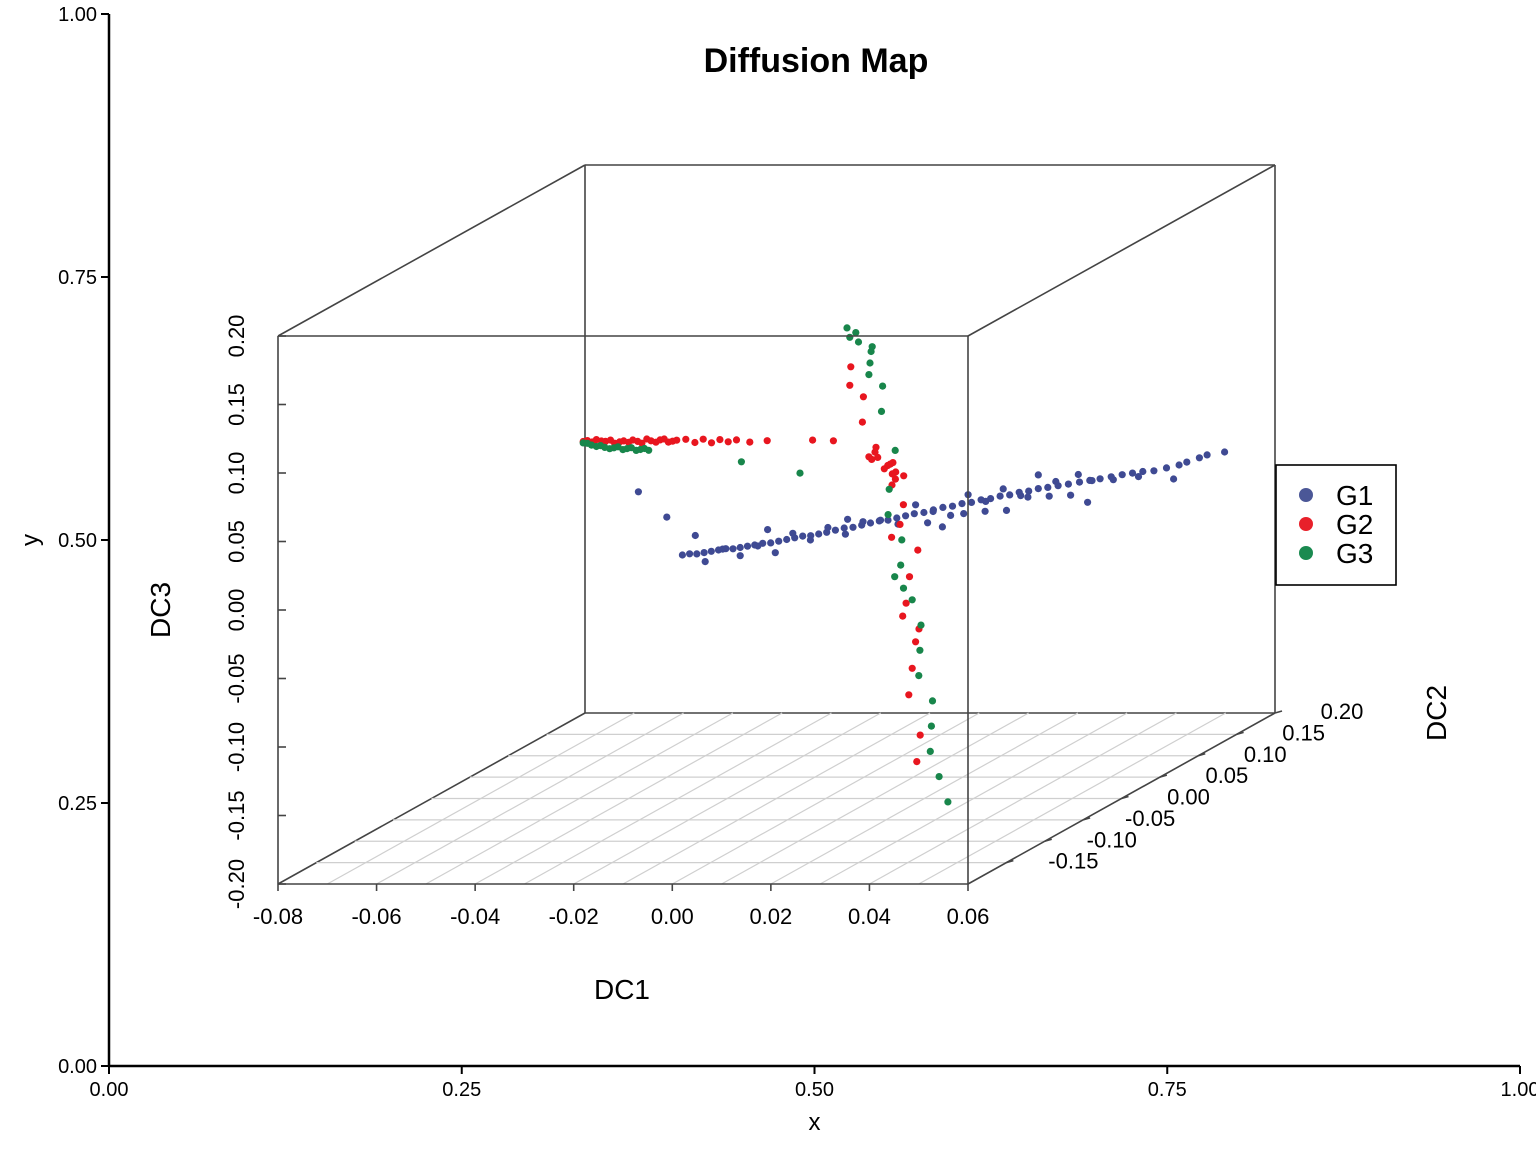  I want to click on y-axis-title: y, so click(30, 540).